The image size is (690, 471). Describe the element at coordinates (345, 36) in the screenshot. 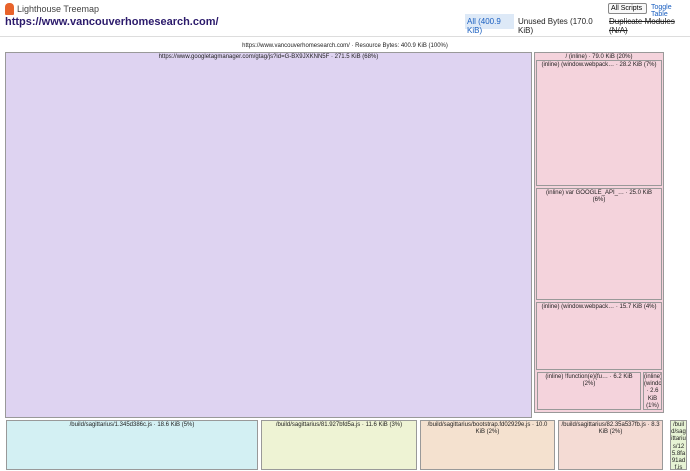

I see `separator` at that location.